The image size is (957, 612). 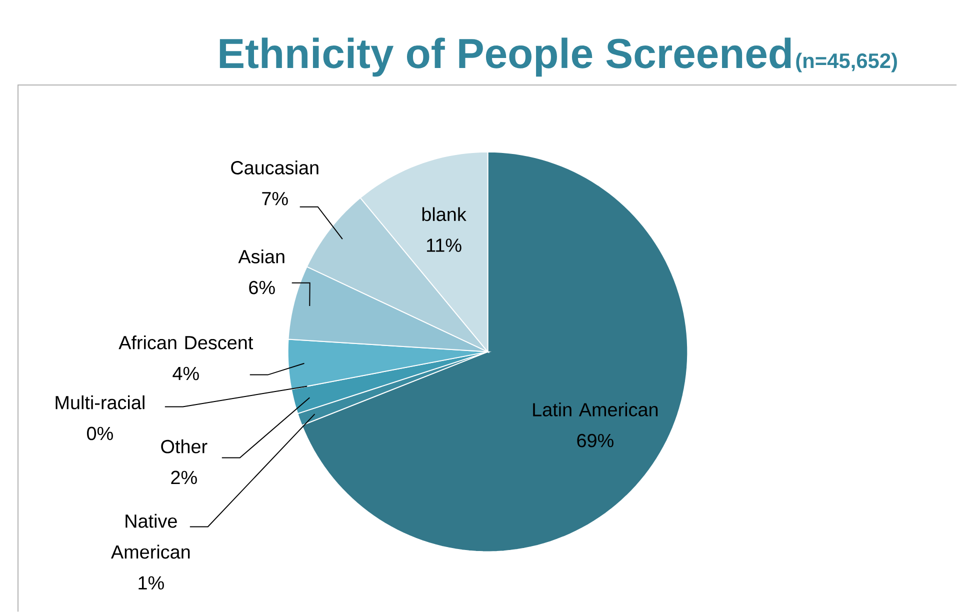 What do you see at coordinates (505, 57) in the screenshot?
I see `chart-title: Ethnicity of People Screened` at bounding box center [505, 57].